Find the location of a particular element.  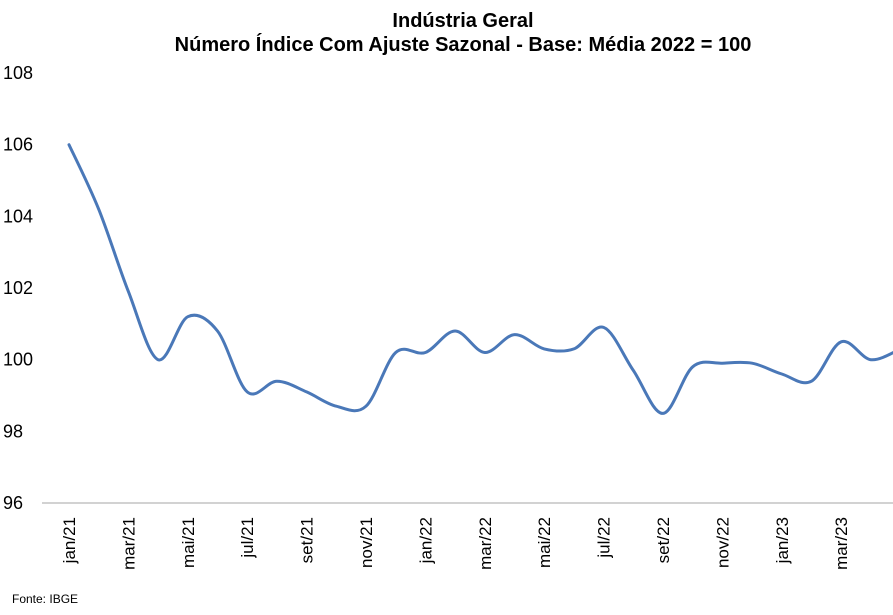

x-tick-label: mai/22 is located at coordinates (544, 542).